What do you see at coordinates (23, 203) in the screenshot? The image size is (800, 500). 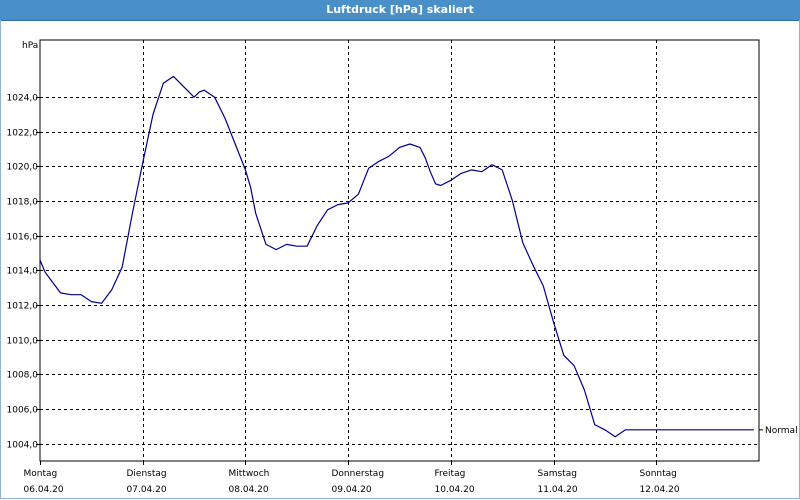 I see `y-tick-label: 1018,0` at bounding box center [23, 203].